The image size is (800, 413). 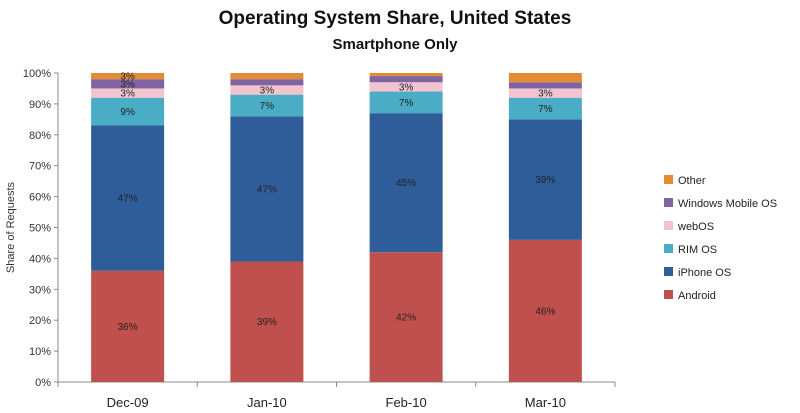 What do you see at coordinates (40, 321) in the screenshot?
I see `y-tick-label: 20%` at bounding box center [40, 321].